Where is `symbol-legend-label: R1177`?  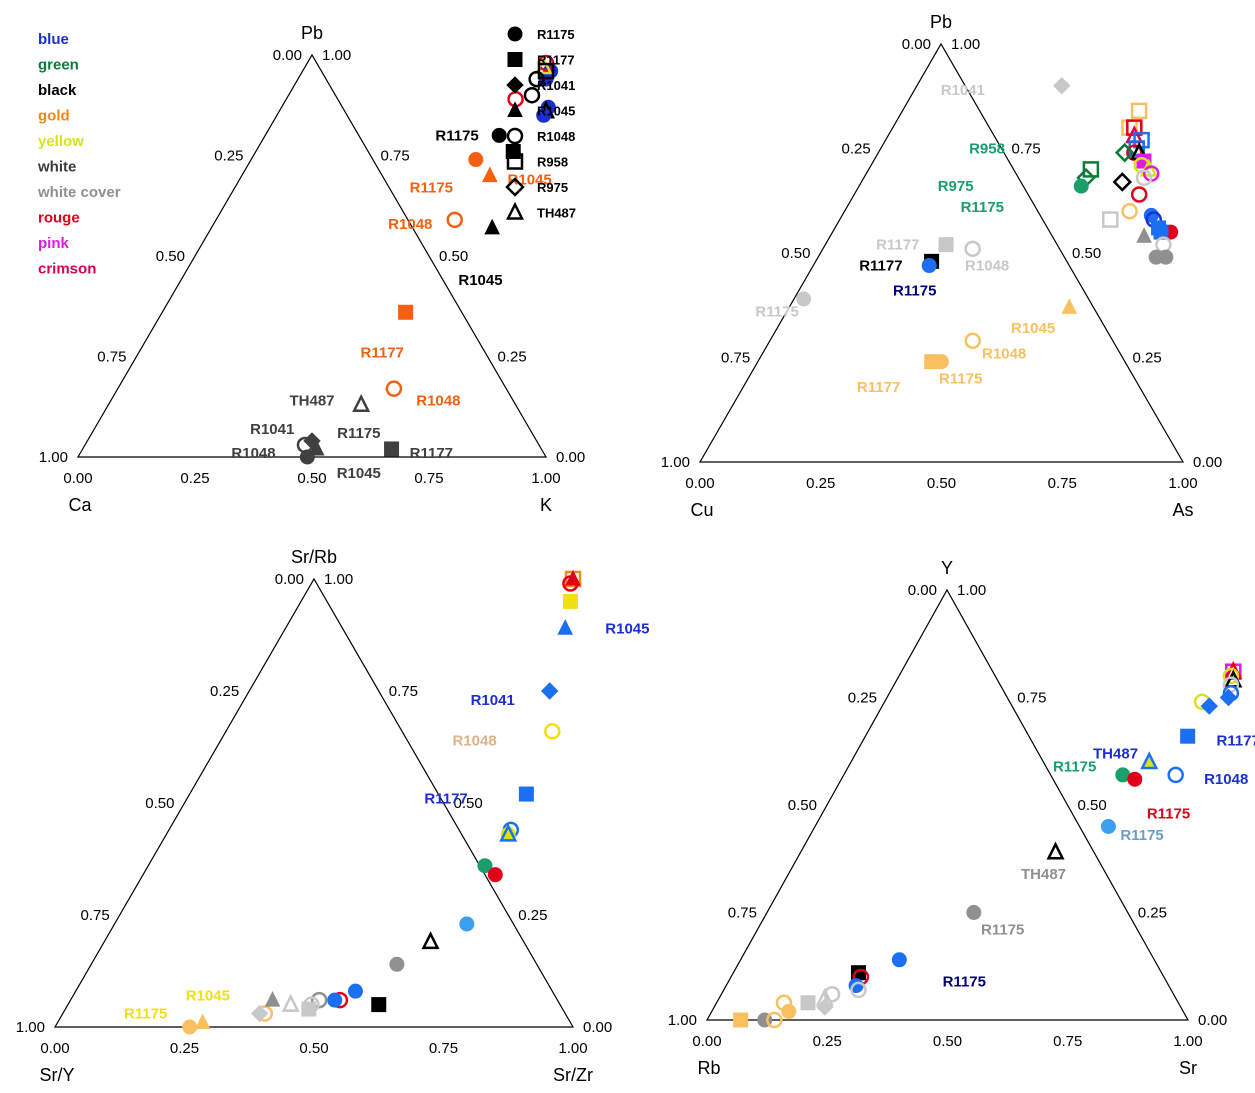
symbol-legend-label: R1177 is located at coordinates (556, 60).